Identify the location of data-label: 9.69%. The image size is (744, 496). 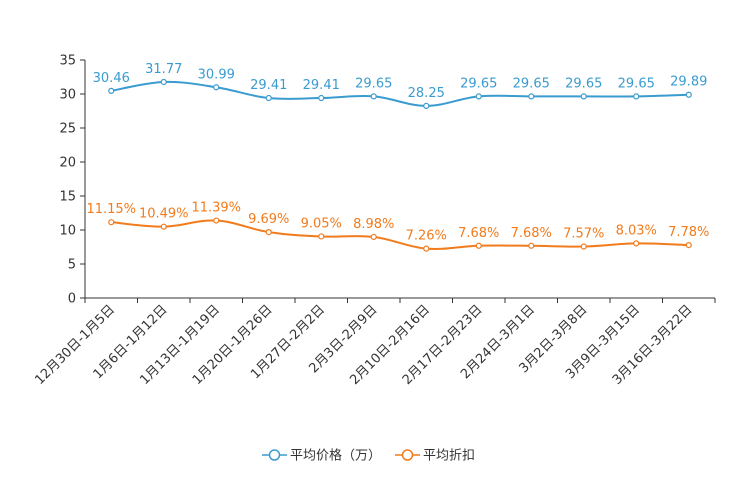
(268, 219).